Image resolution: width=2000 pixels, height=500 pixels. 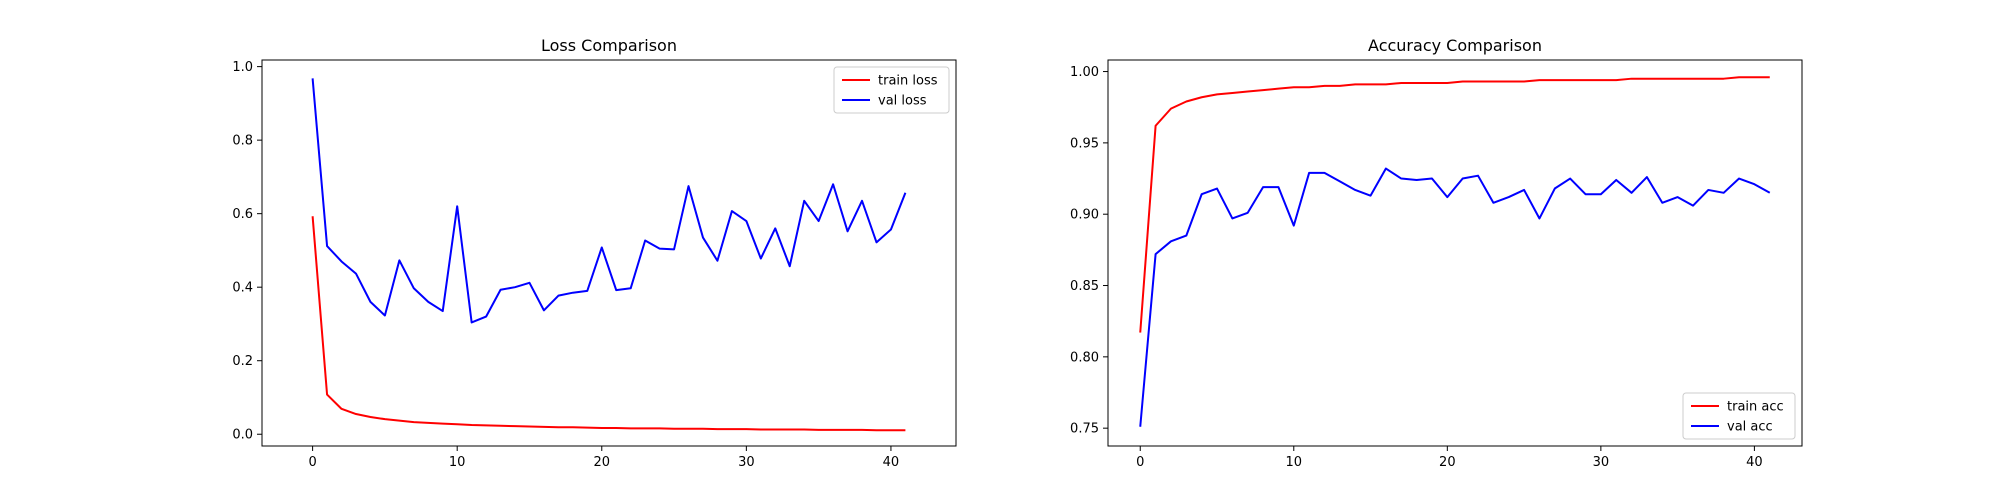 I want to click on loss-comparison-y-tick-label: 0.6, so click(x=242, y=214).